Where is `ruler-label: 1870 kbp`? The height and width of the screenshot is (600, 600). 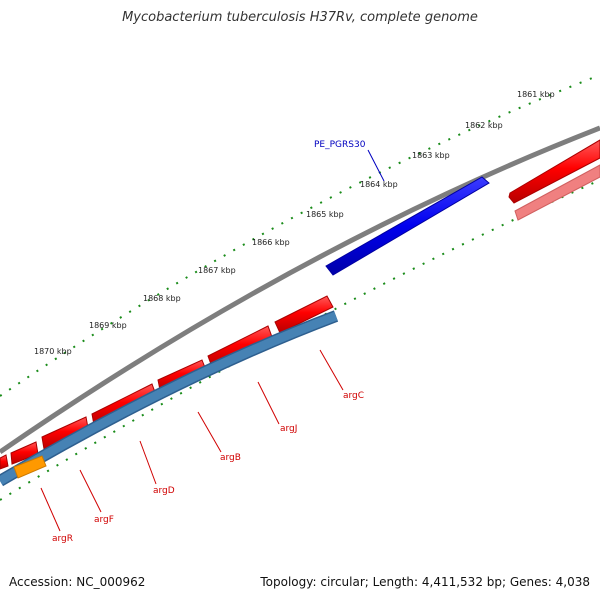
ruler-label: 1870 kbp is located at coordinates (53, 351).